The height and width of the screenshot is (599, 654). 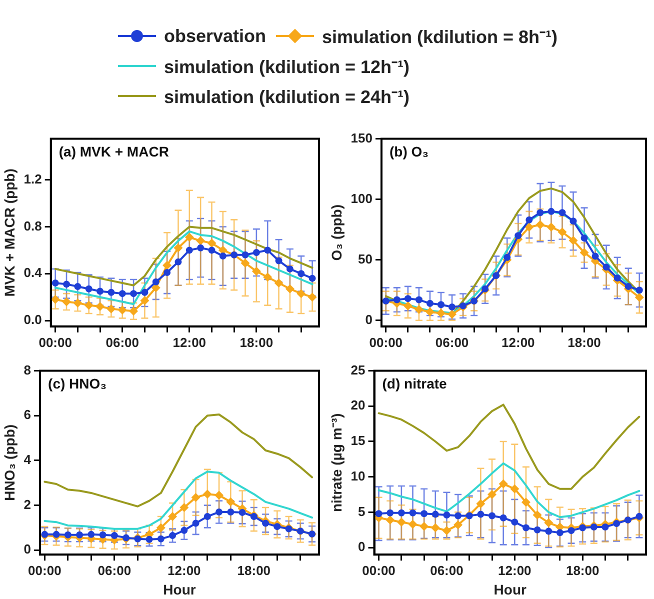 What do you see at coordinates (33, 320) in the screenshot?
I see `y-tick-label: 0.0` at bounding box center [33, 320].